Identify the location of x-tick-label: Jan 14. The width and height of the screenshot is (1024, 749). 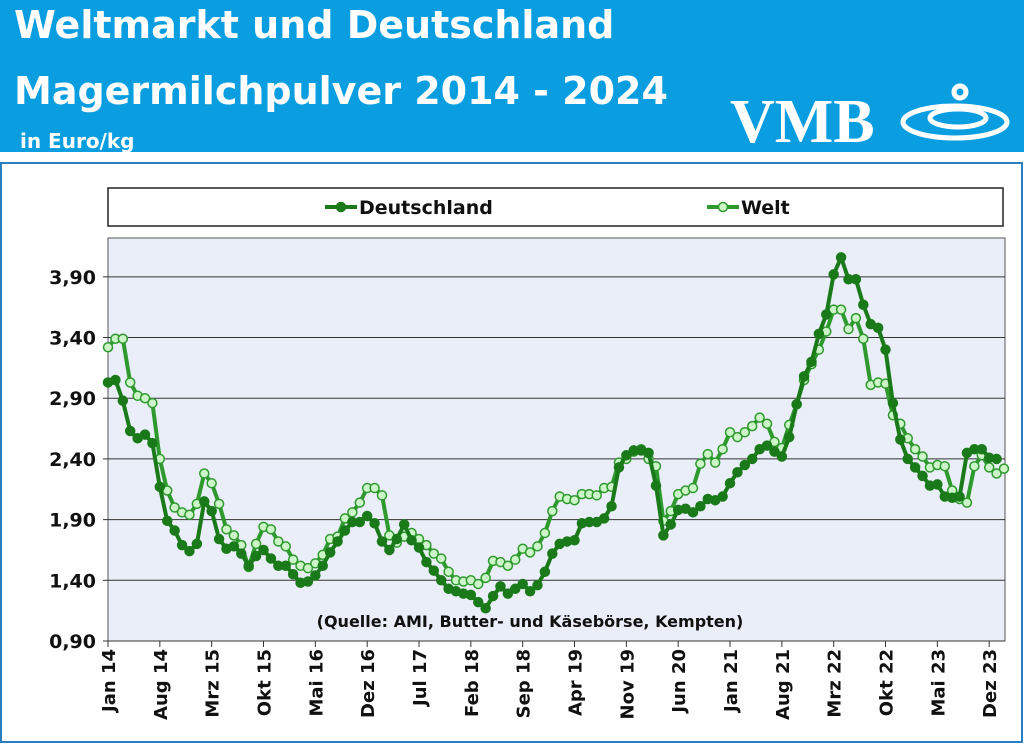
(109, 681).